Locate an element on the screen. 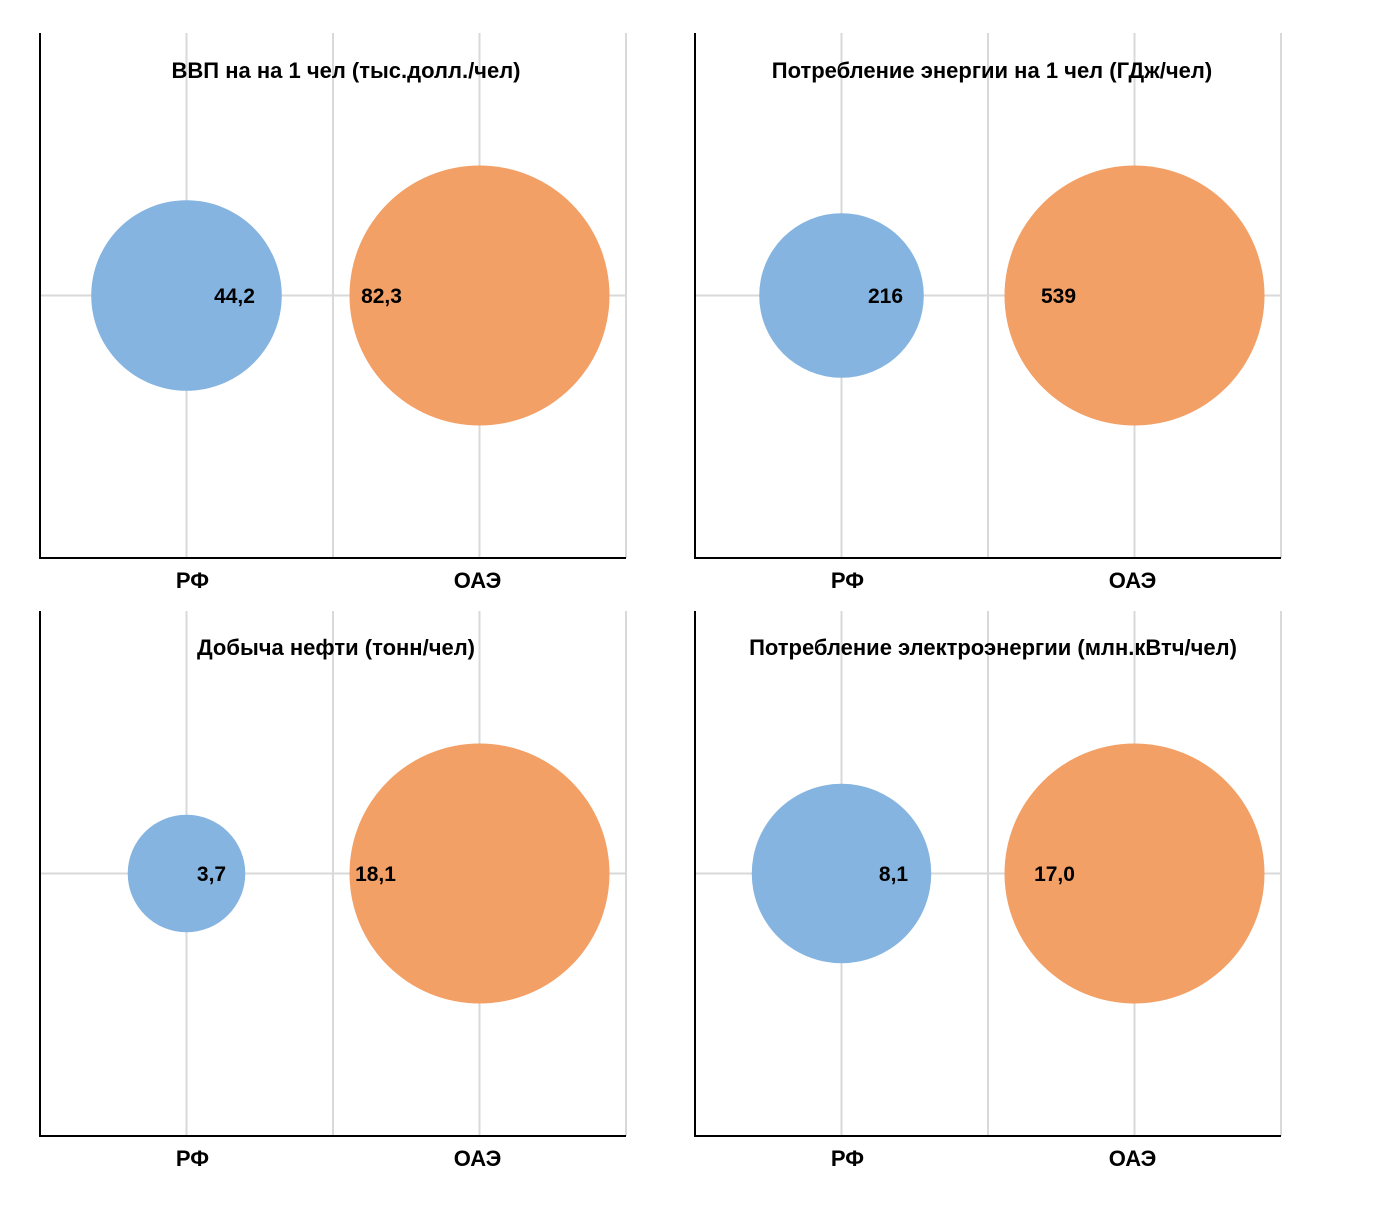 The height and width of the screenshot is (1206, 1374). chart-title: Добыча нефти (тонн/чел) is located at coordinates (336, 647).